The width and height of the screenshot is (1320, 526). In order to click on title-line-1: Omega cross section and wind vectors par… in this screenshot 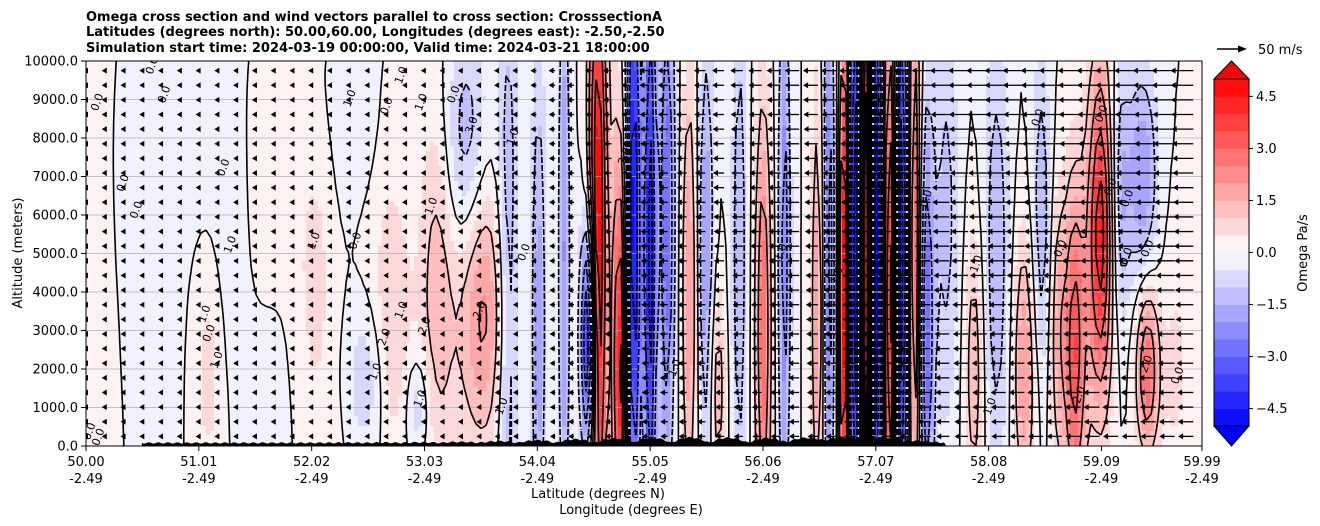, I will do `click(374, 17)`.